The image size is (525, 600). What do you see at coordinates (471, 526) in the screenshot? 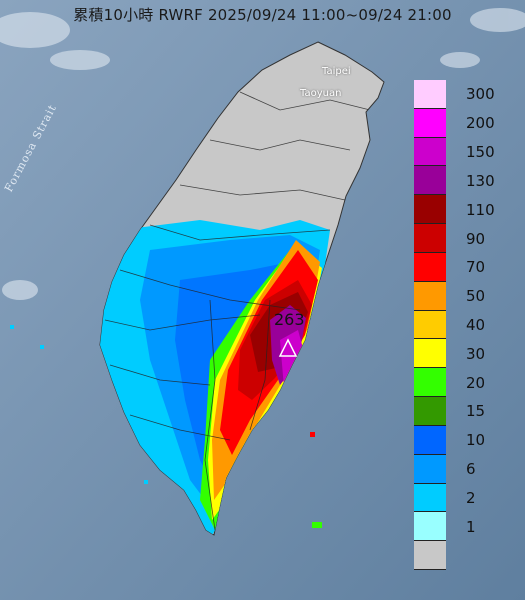
I see `legend-label: 1` at bounding box center [471, 526].